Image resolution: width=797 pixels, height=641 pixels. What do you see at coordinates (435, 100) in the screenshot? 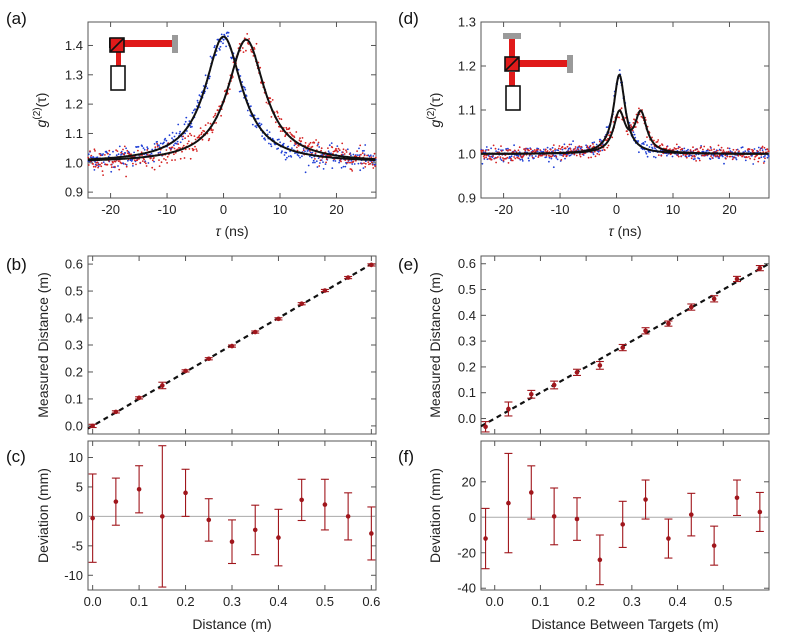
I see `y-axis-label-arg: (τ)` at bounding box center [435, 100].